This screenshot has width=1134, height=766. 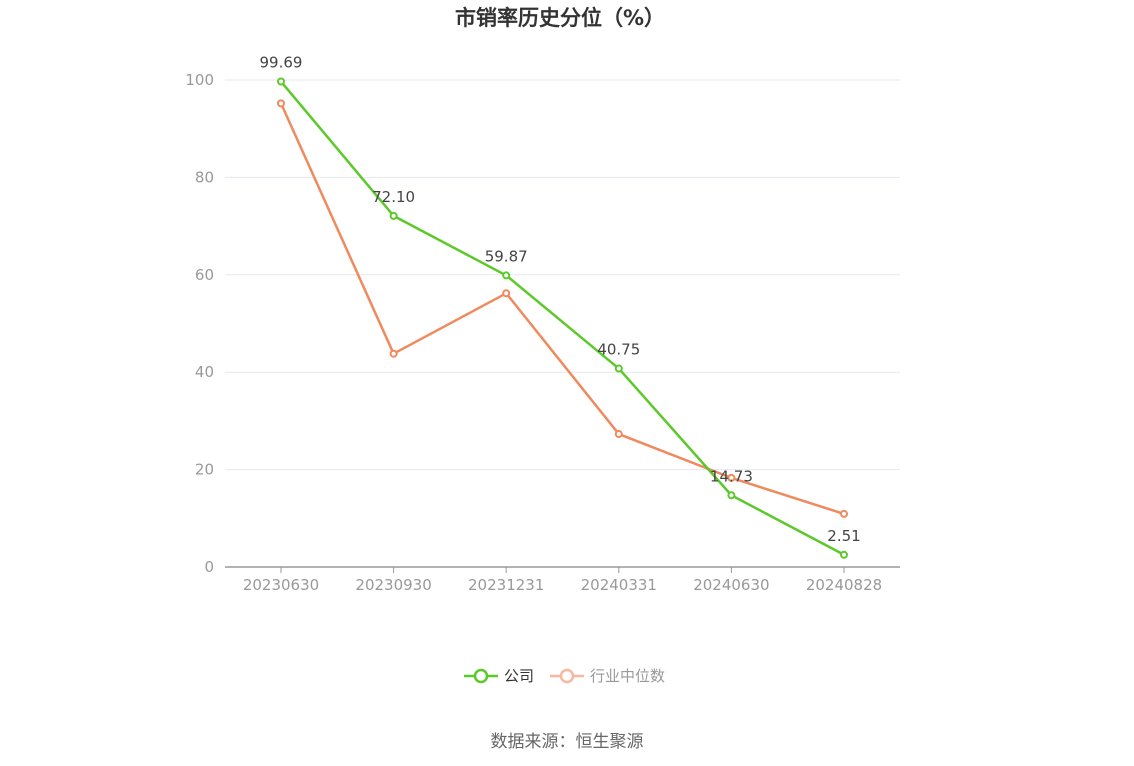 I want to click on legend: 公司 行业中位数, so click(x=564, y=676).